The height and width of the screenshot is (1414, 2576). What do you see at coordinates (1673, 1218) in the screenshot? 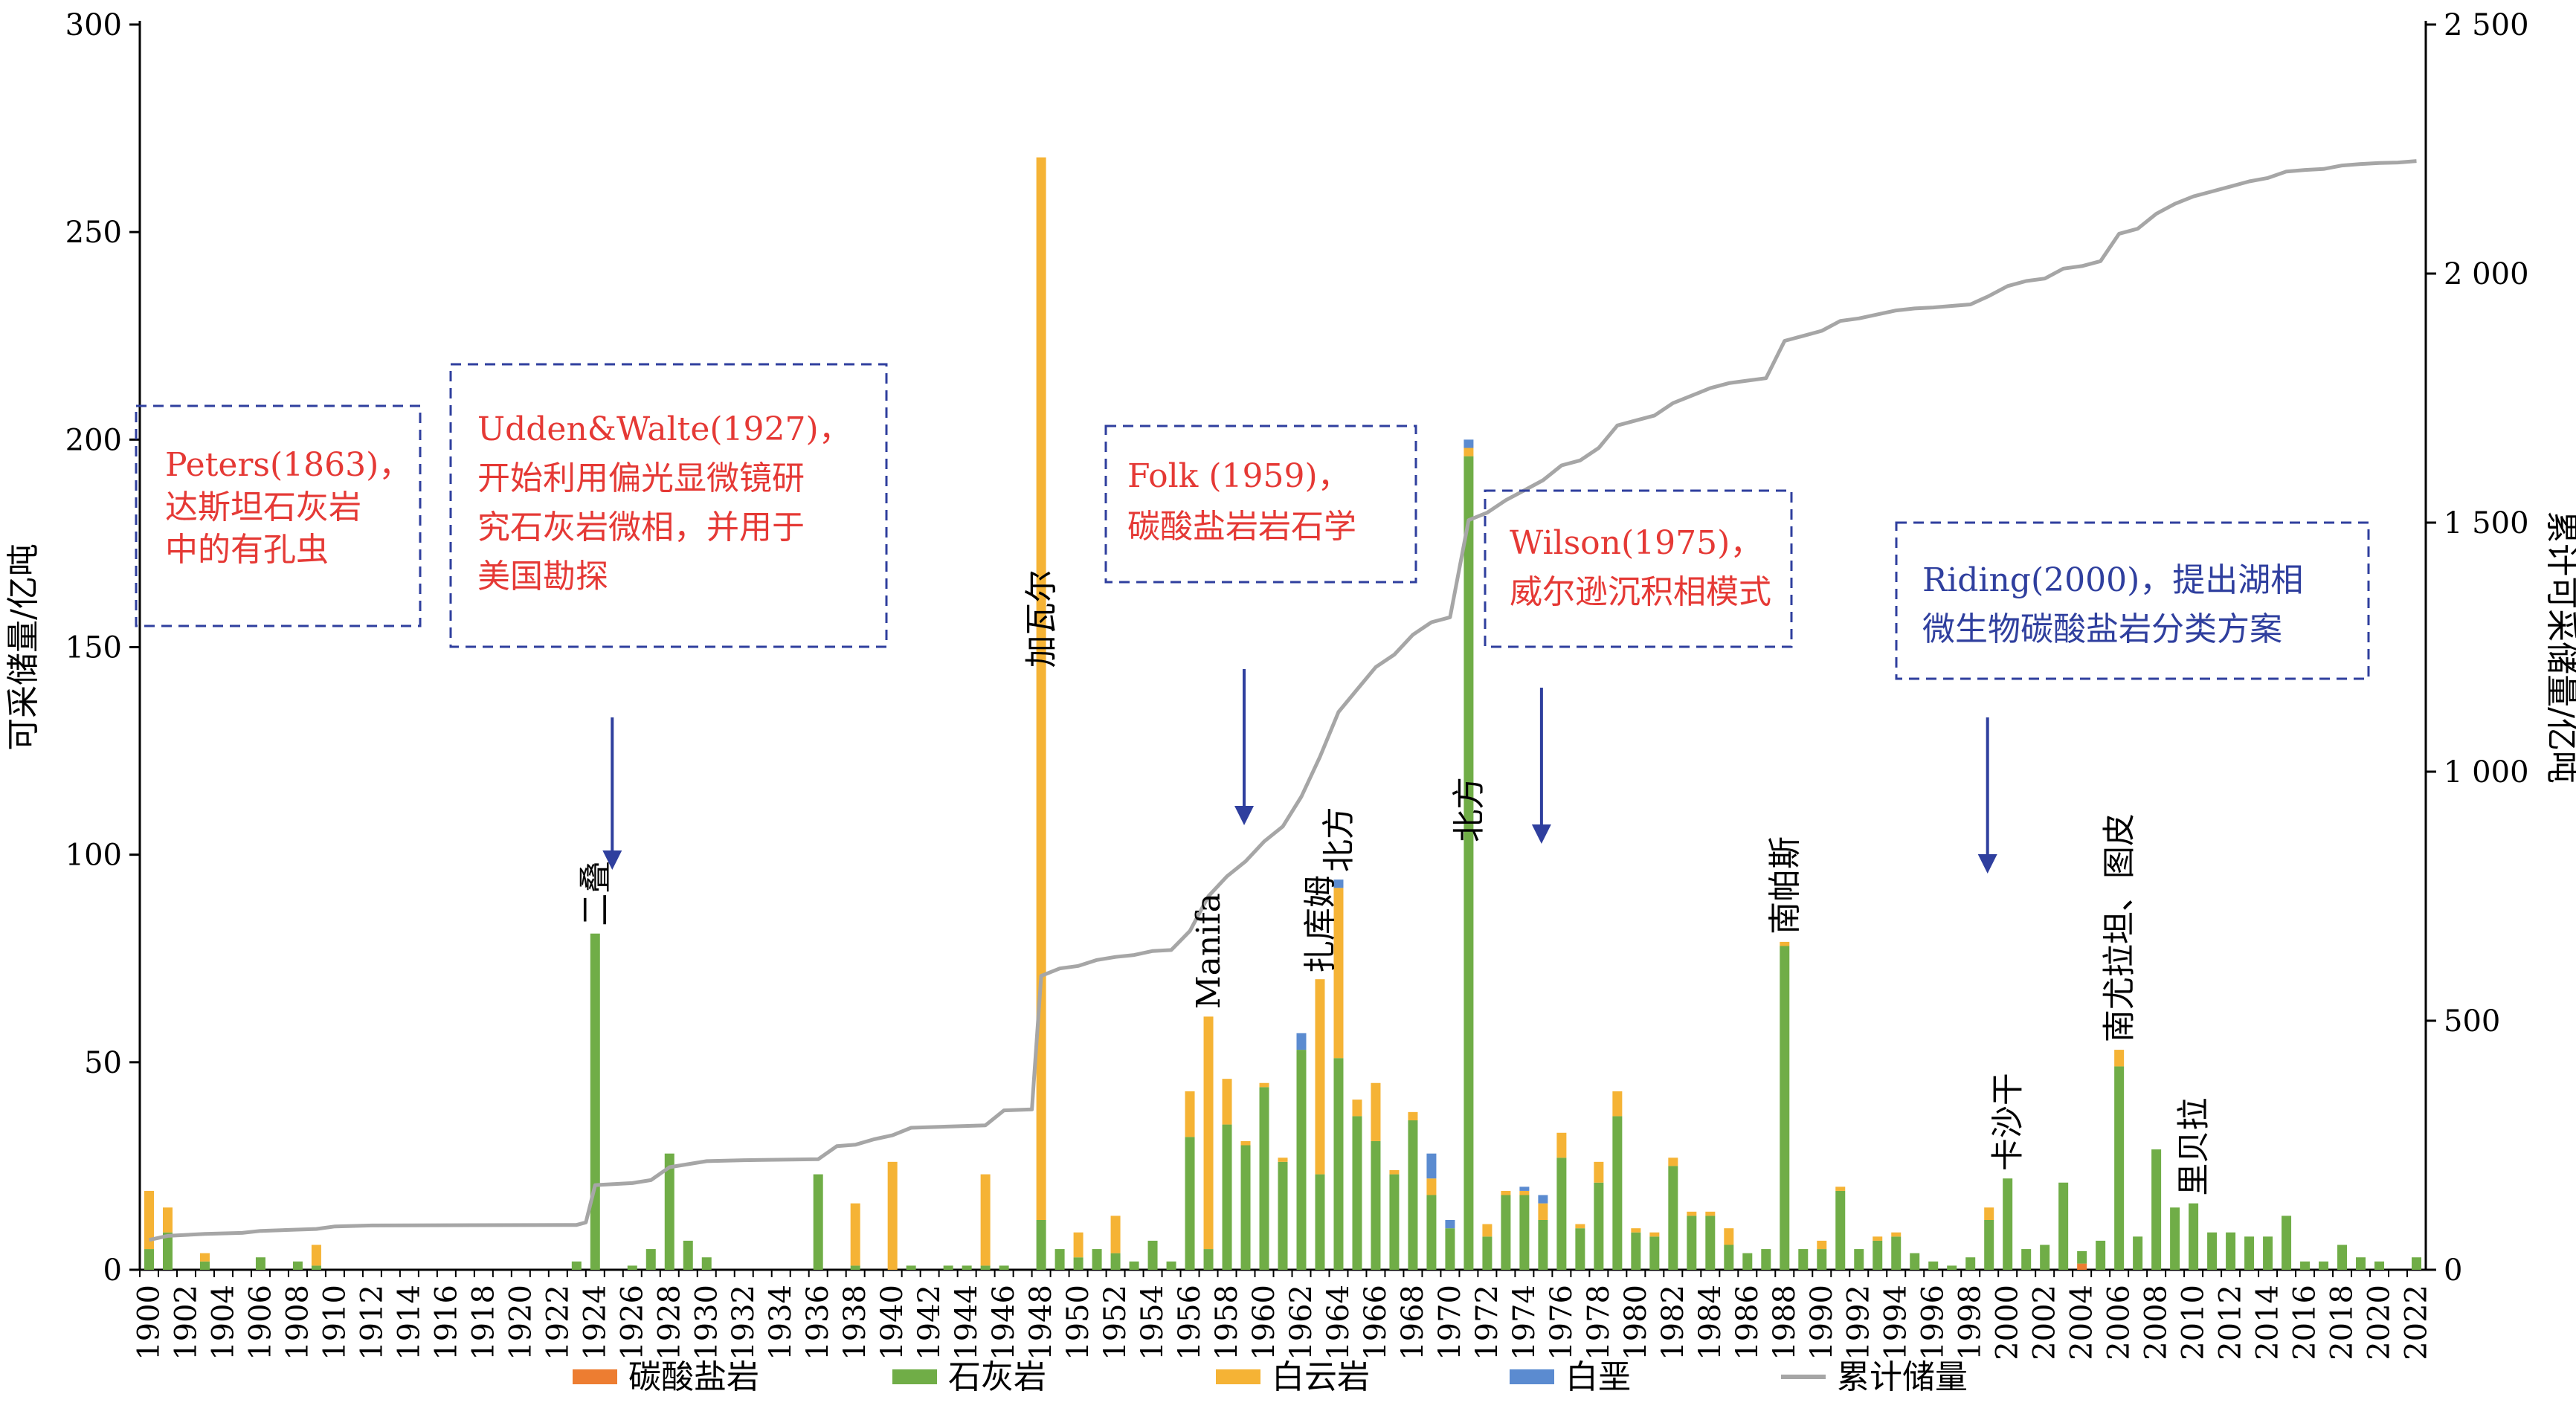
I see `bar-石灰岩-1982` at bounding box center [1673, 1218].